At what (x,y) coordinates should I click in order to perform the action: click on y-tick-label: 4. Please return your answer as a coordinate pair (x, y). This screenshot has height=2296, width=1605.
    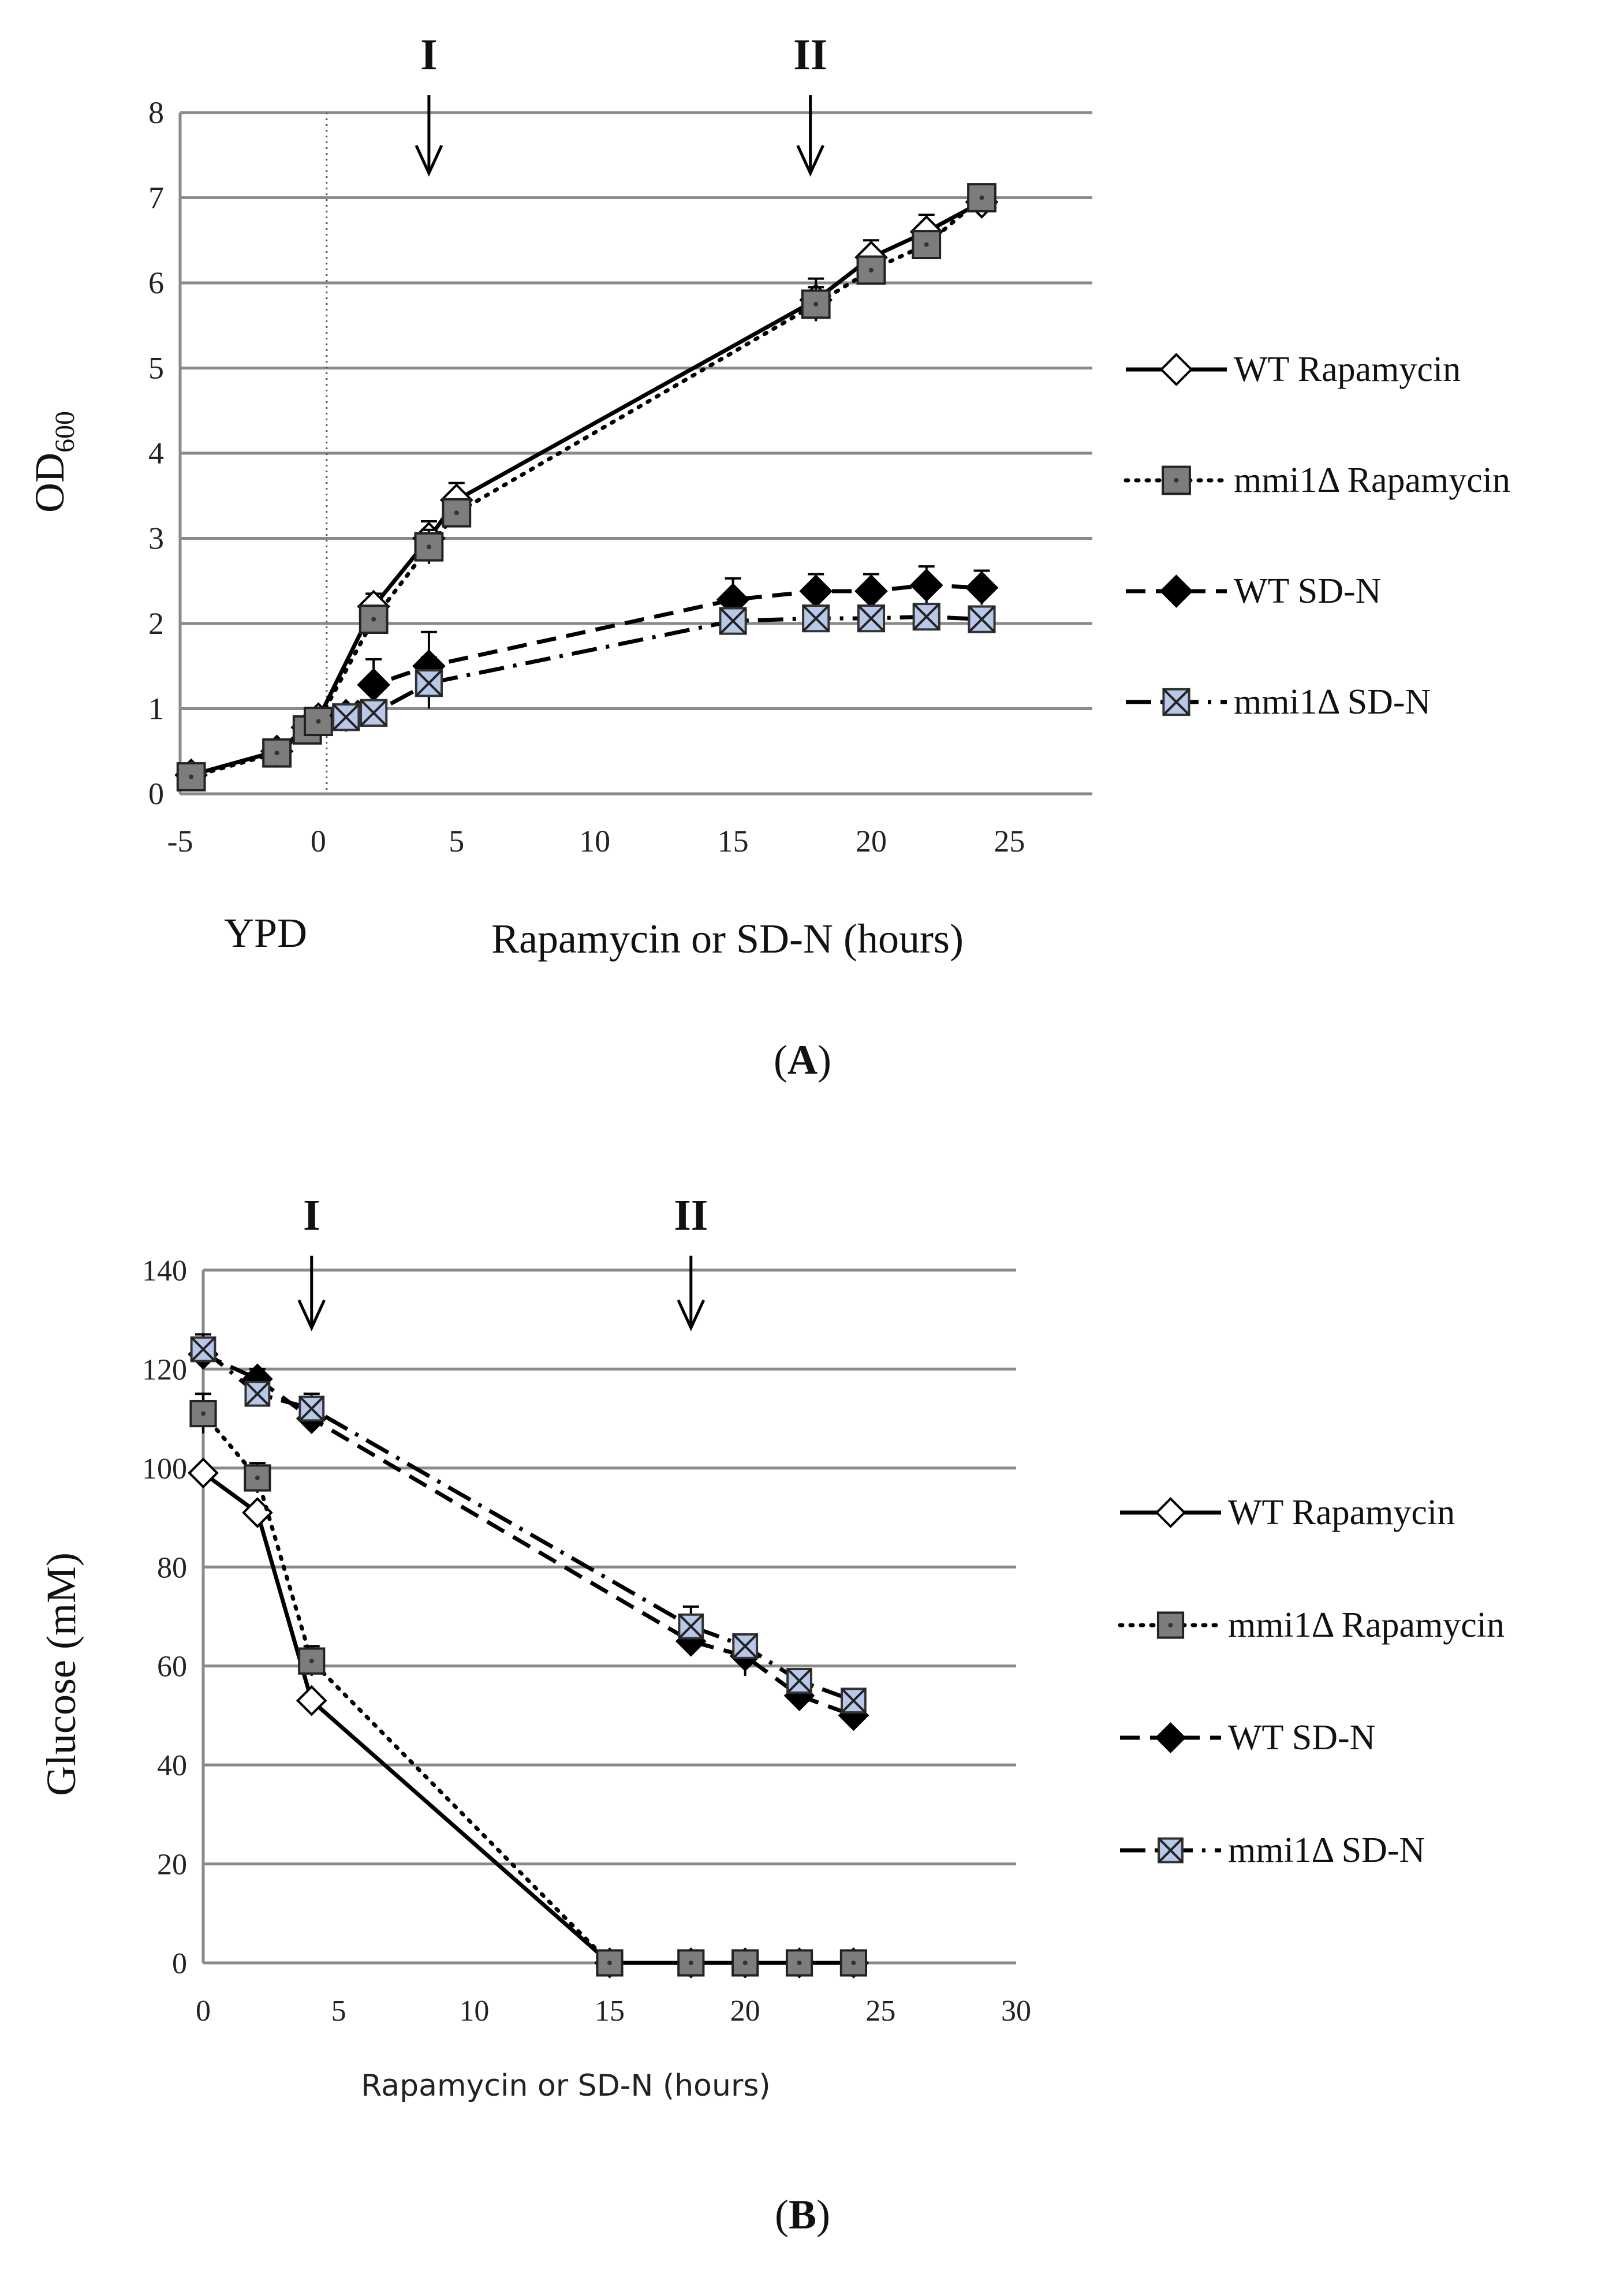
    Looking at the image, I should click on (156, 453).